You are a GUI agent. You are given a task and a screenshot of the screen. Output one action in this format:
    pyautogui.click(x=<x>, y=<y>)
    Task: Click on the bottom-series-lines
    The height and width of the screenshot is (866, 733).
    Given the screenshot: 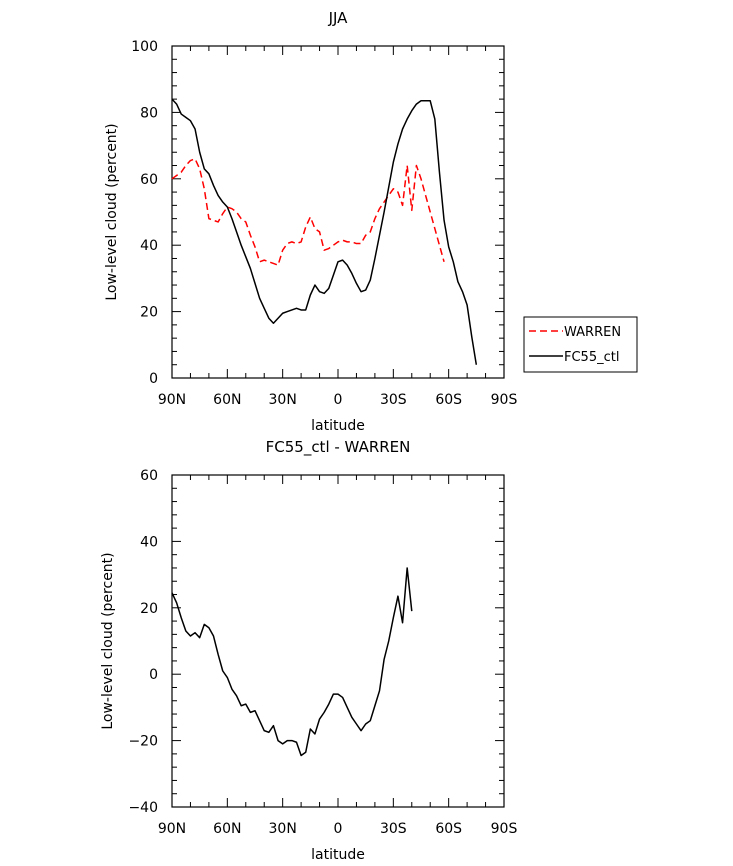 What is the action you would take?
    pyautogui.click(x=292, y=662)
    